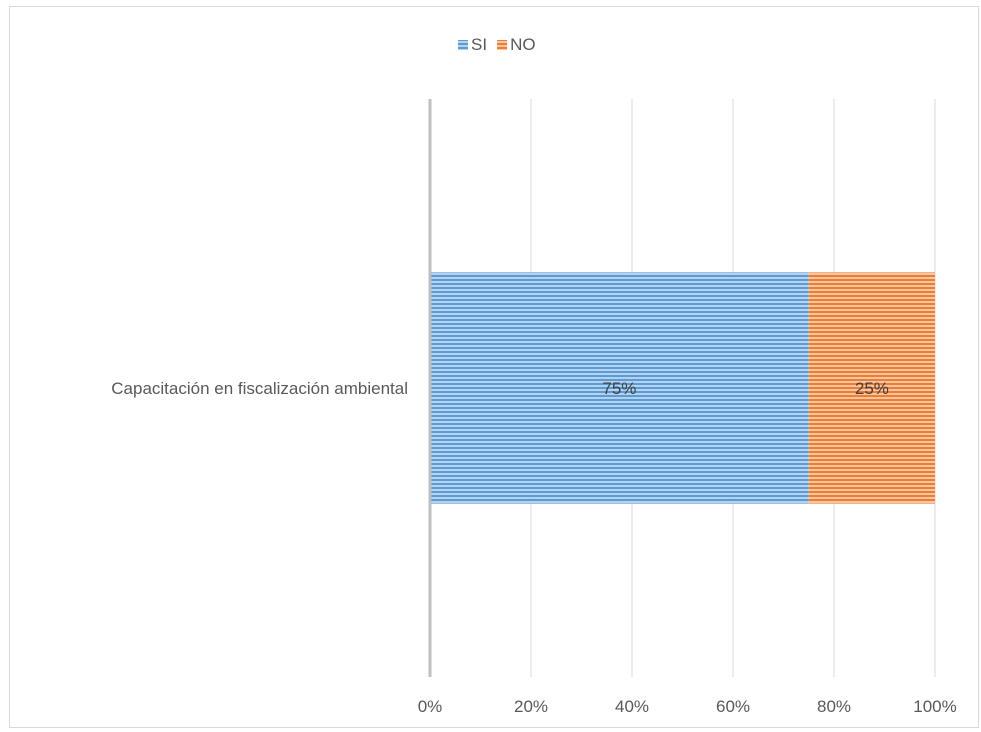 The height and width of the screenshot is (732, 981). Describe the element at coordinates (463, 45) in the screenshot. I see `legend-swatch-si` at that location.